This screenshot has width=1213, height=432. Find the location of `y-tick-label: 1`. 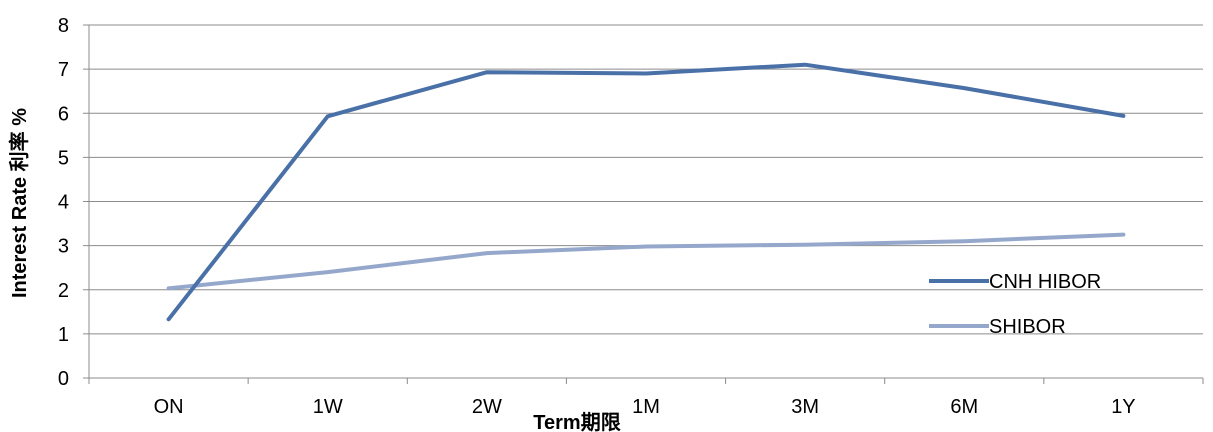

y-tick-label: 1 is located at coordinates (63, 335).